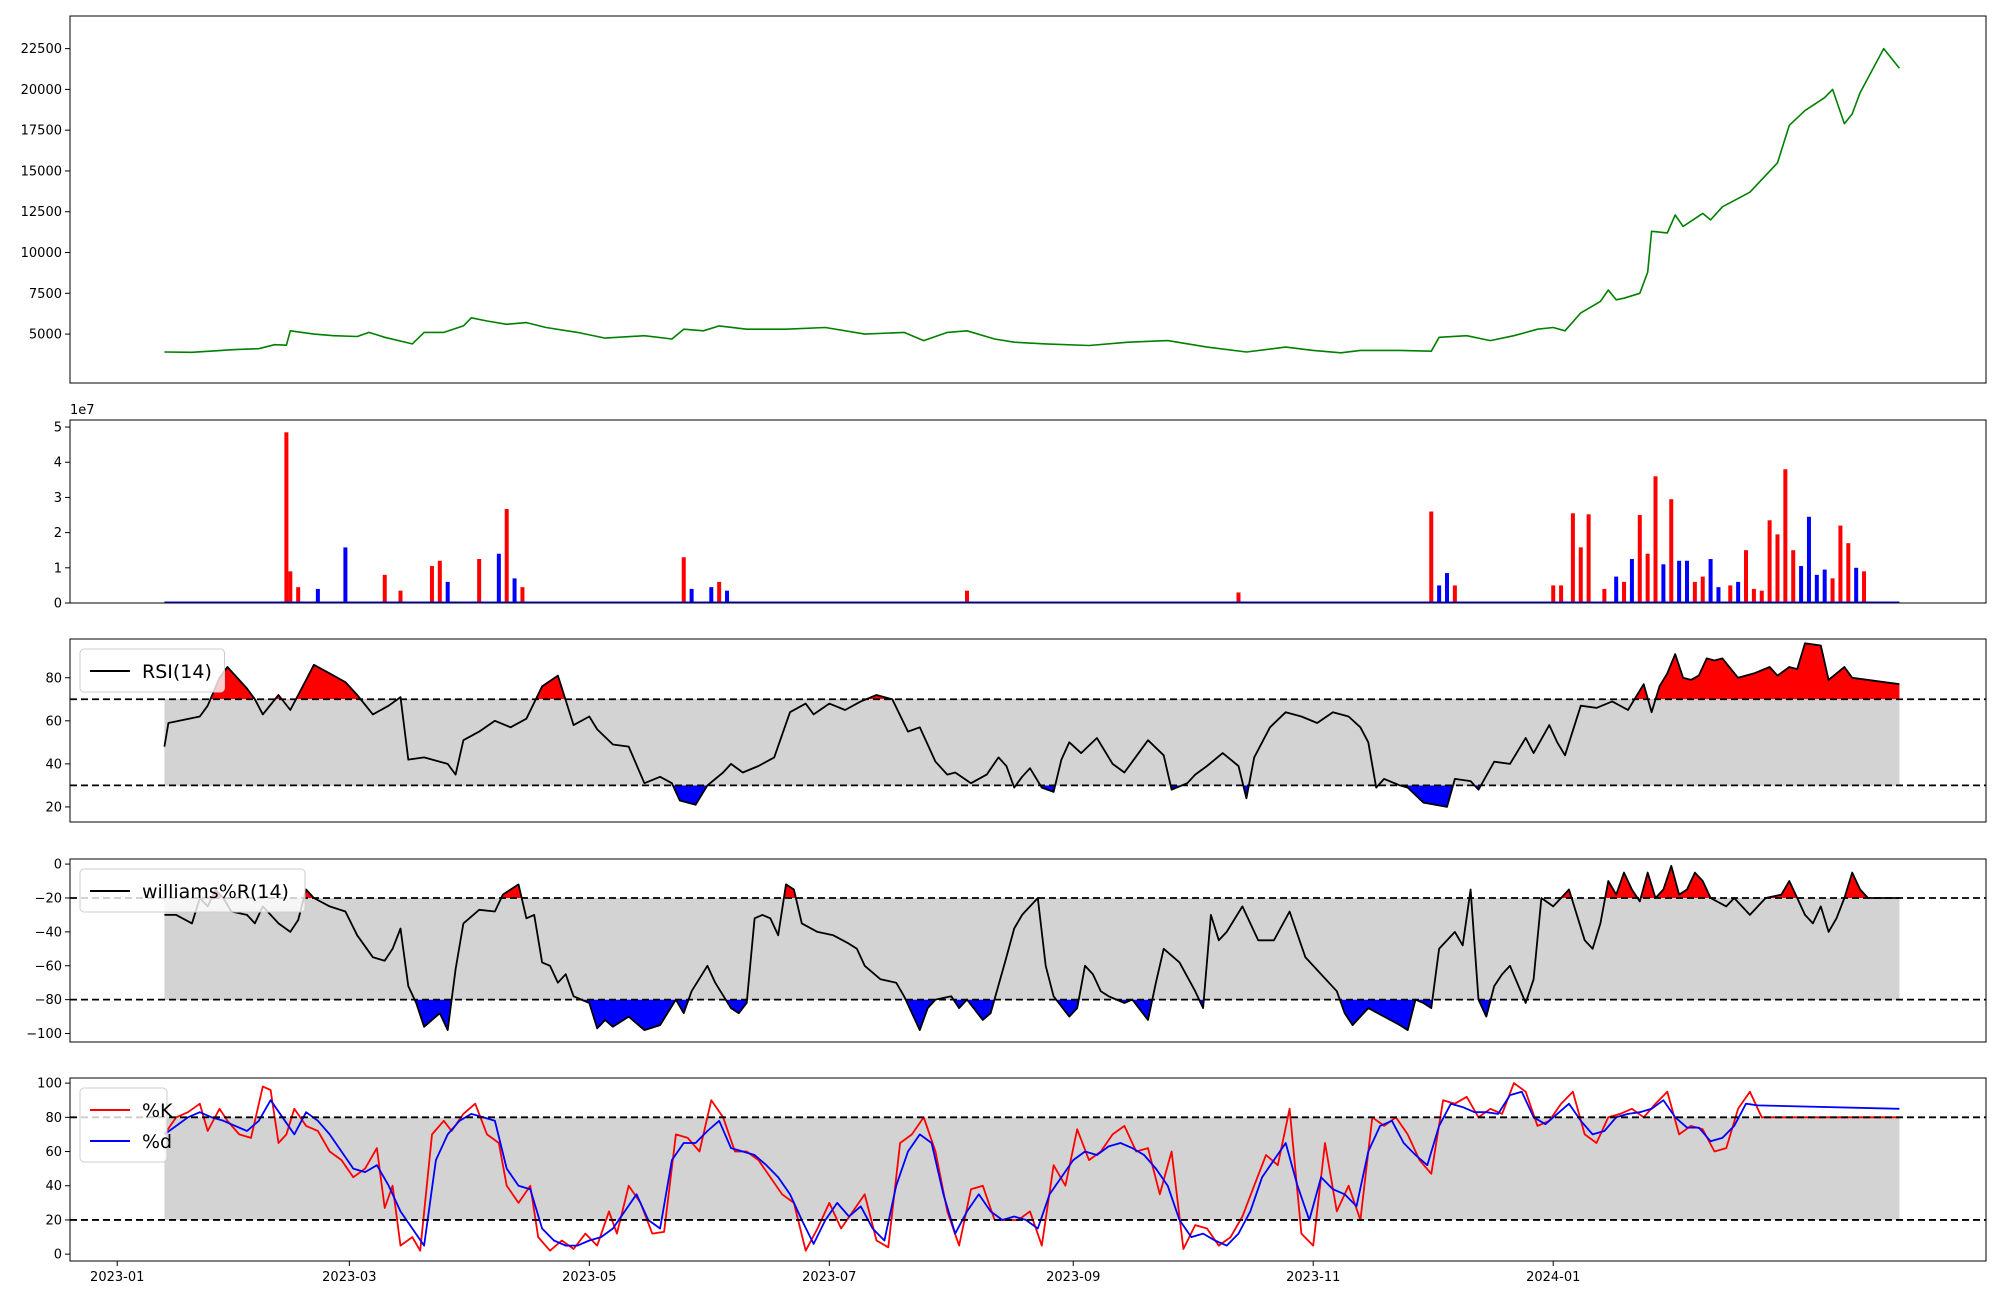  What do you see at coordinates (349, 1277) in the screenshot?
I see `xtick-label: 2023-03` at bounding box center [349, 1277].